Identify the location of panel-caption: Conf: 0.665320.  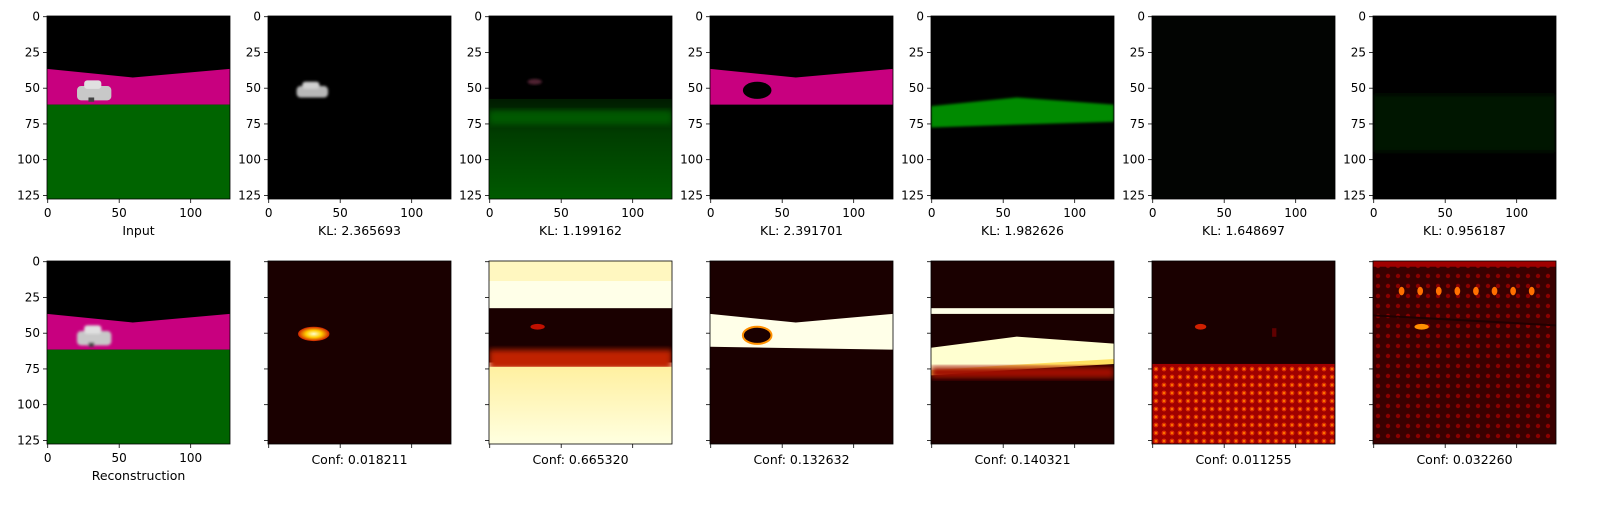
(580, 459).